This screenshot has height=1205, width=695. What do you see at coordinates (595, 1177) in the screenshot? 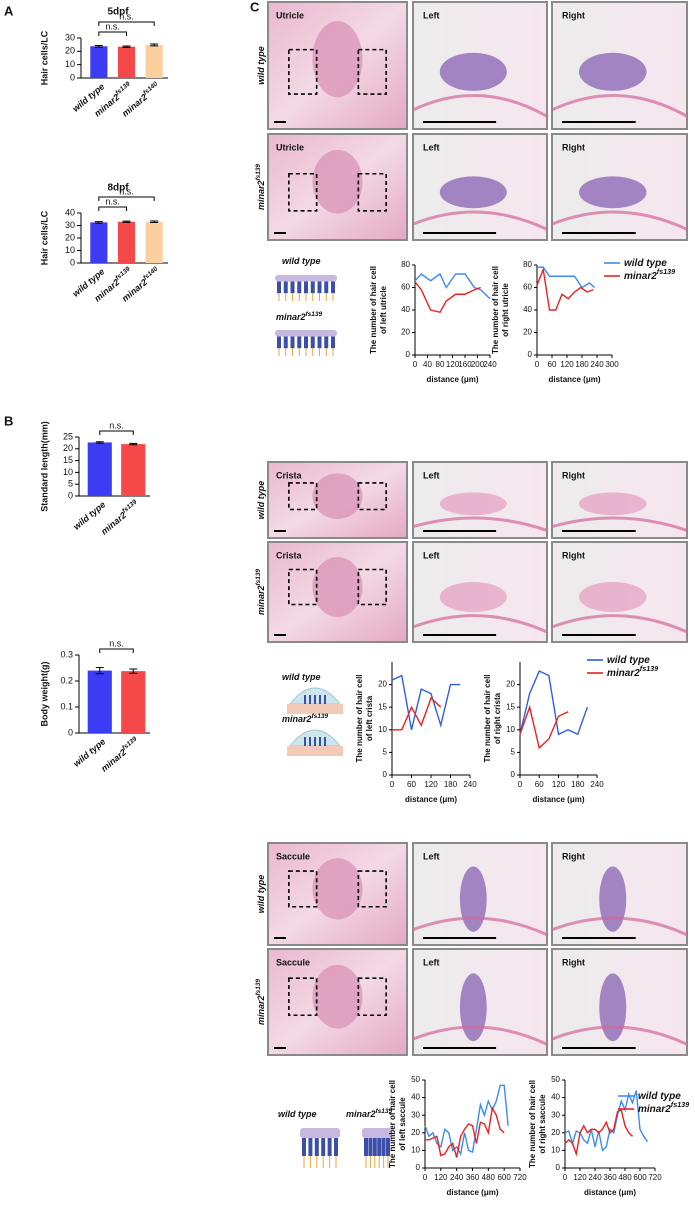
I see `x-tick-label: 240` at bounding box center [595, 1177].